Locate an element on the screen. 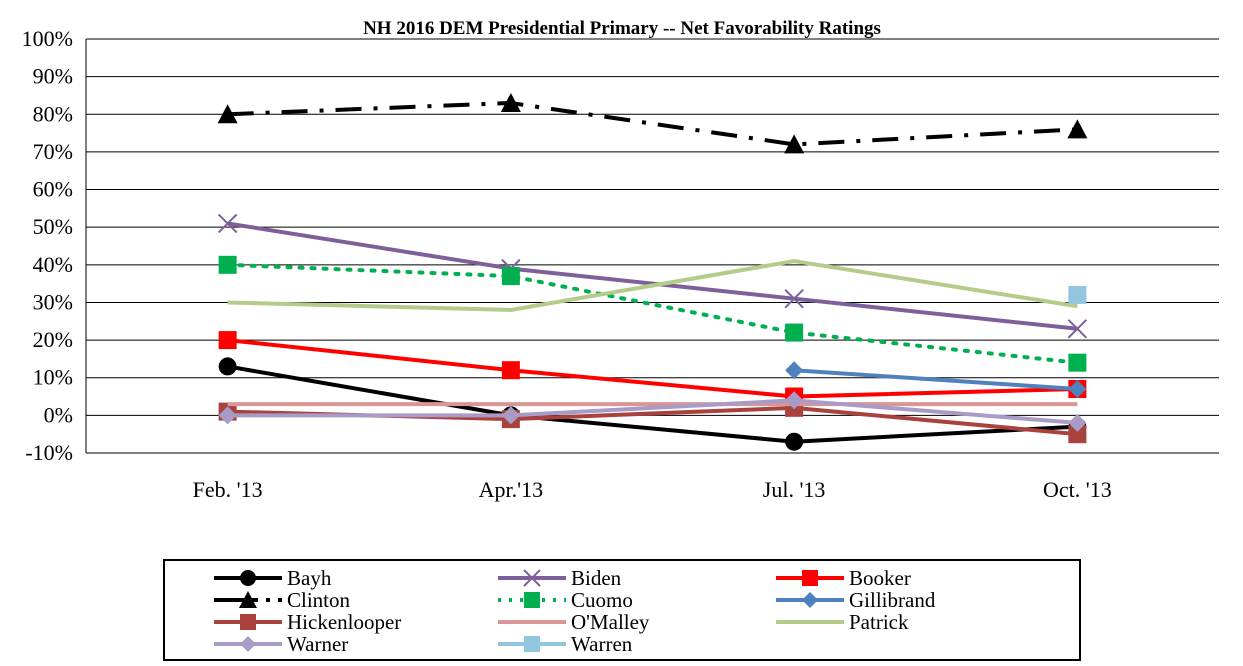 Image resolution: width=1243 pixels, height=666 pixels. legend-box is located at coordinates (622, 610).